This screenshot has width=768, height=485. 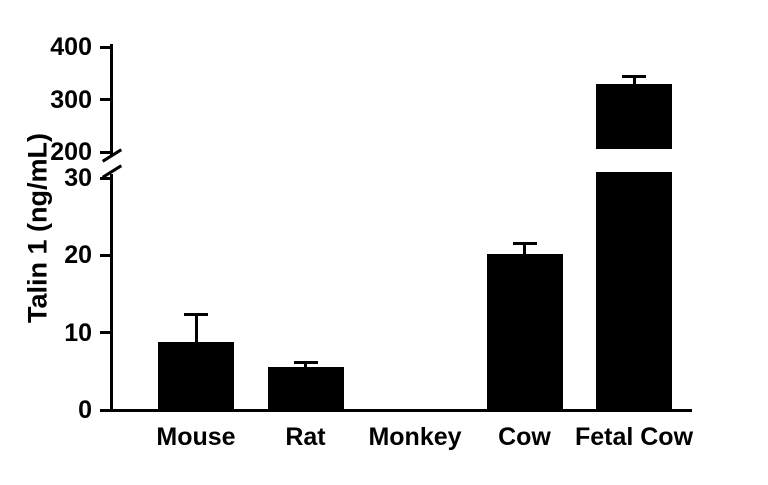 What do you see at coordinates (111, 100) in the screenshot?
I see `y-axis-upper-segment` at bounding box center [111, 100].